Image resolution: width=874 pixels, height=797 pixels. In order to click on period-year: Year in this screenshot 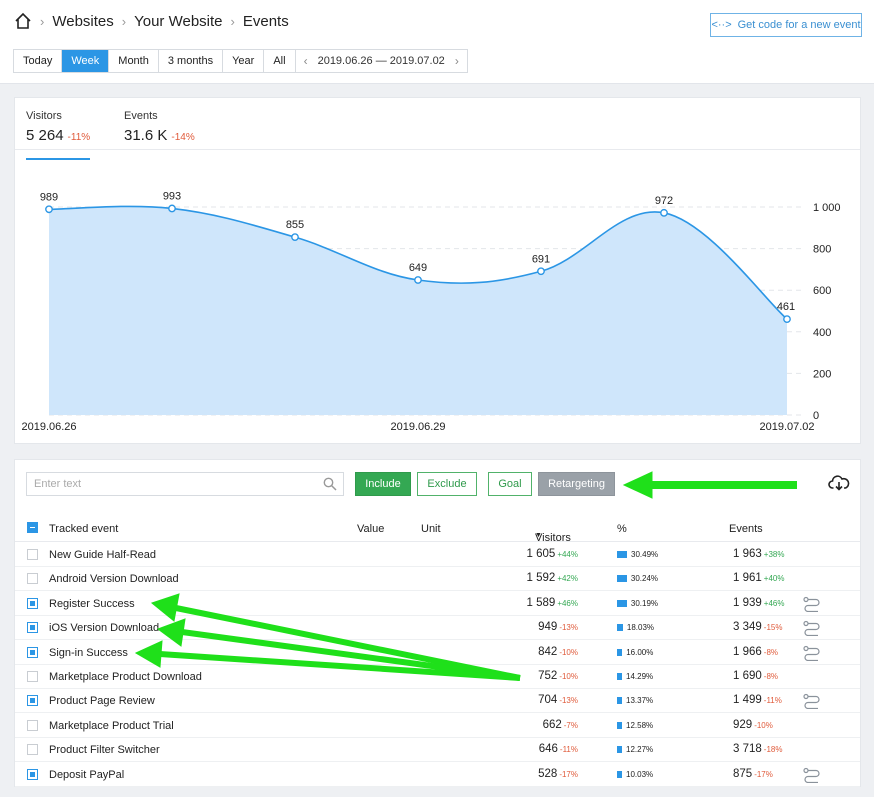, I will do `click(244, 61)`.